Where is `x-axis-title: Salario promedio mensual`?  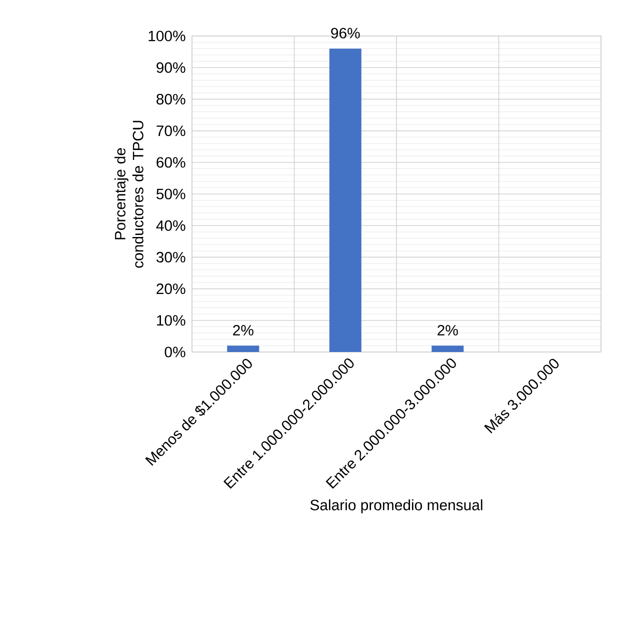 x-axis-title: Salario promedio mensual is located at coordinates (396, 506).